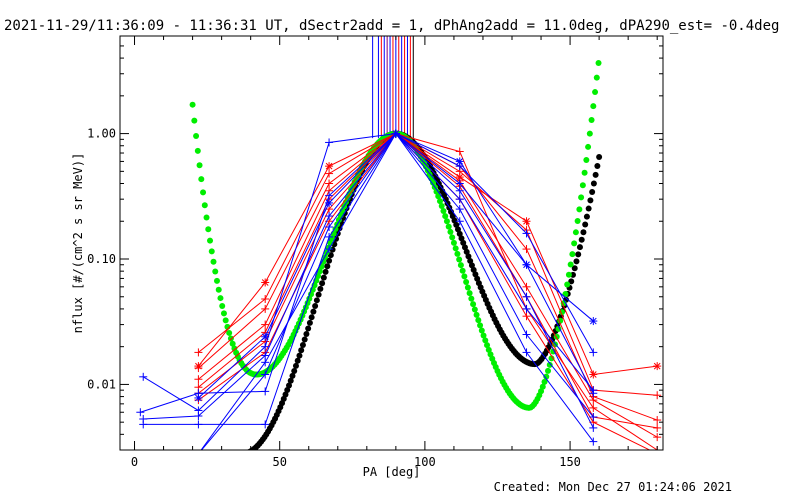  What do you see at coordinates (459, 151) in the screenshot?
I see `series-5-marker` at bounding box center [459, 151].